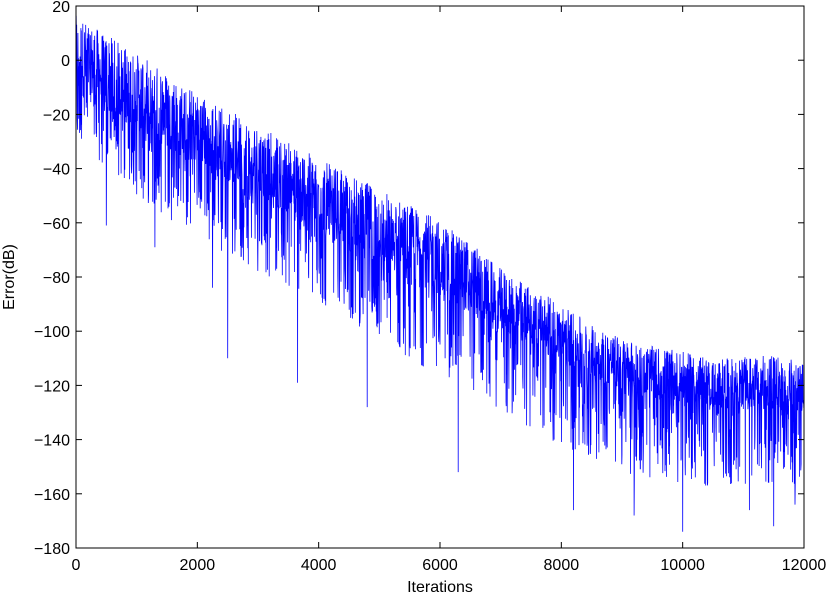 Image resolution: width=830 pixels, height=596 pixels. I want to click on x-tick-label: 0, so click(76, 565).